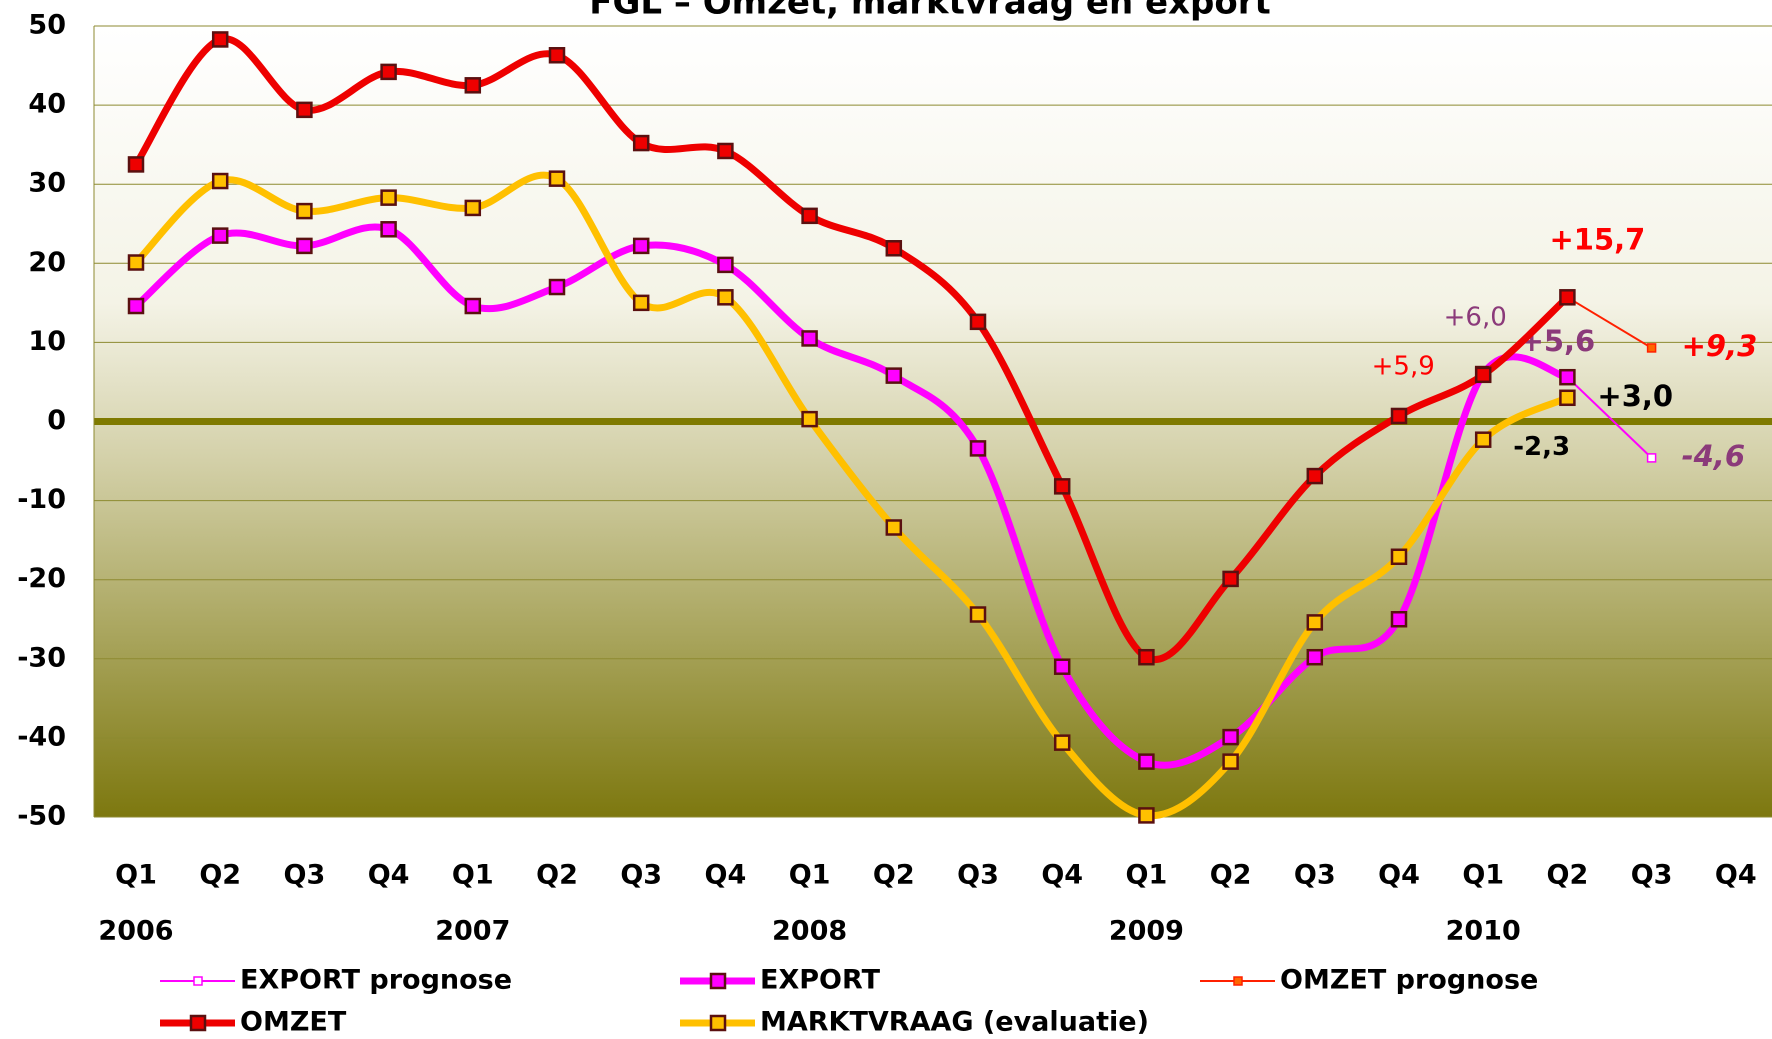  Describe the element at coordinates (47, 104) in the screenshot. I see `y-tick-label: 40` at that location.